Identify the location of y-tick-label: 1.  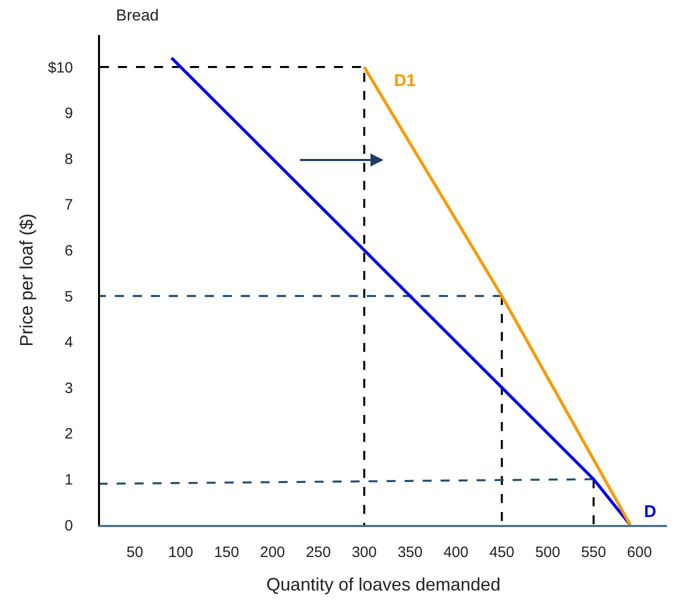
(68, 479).